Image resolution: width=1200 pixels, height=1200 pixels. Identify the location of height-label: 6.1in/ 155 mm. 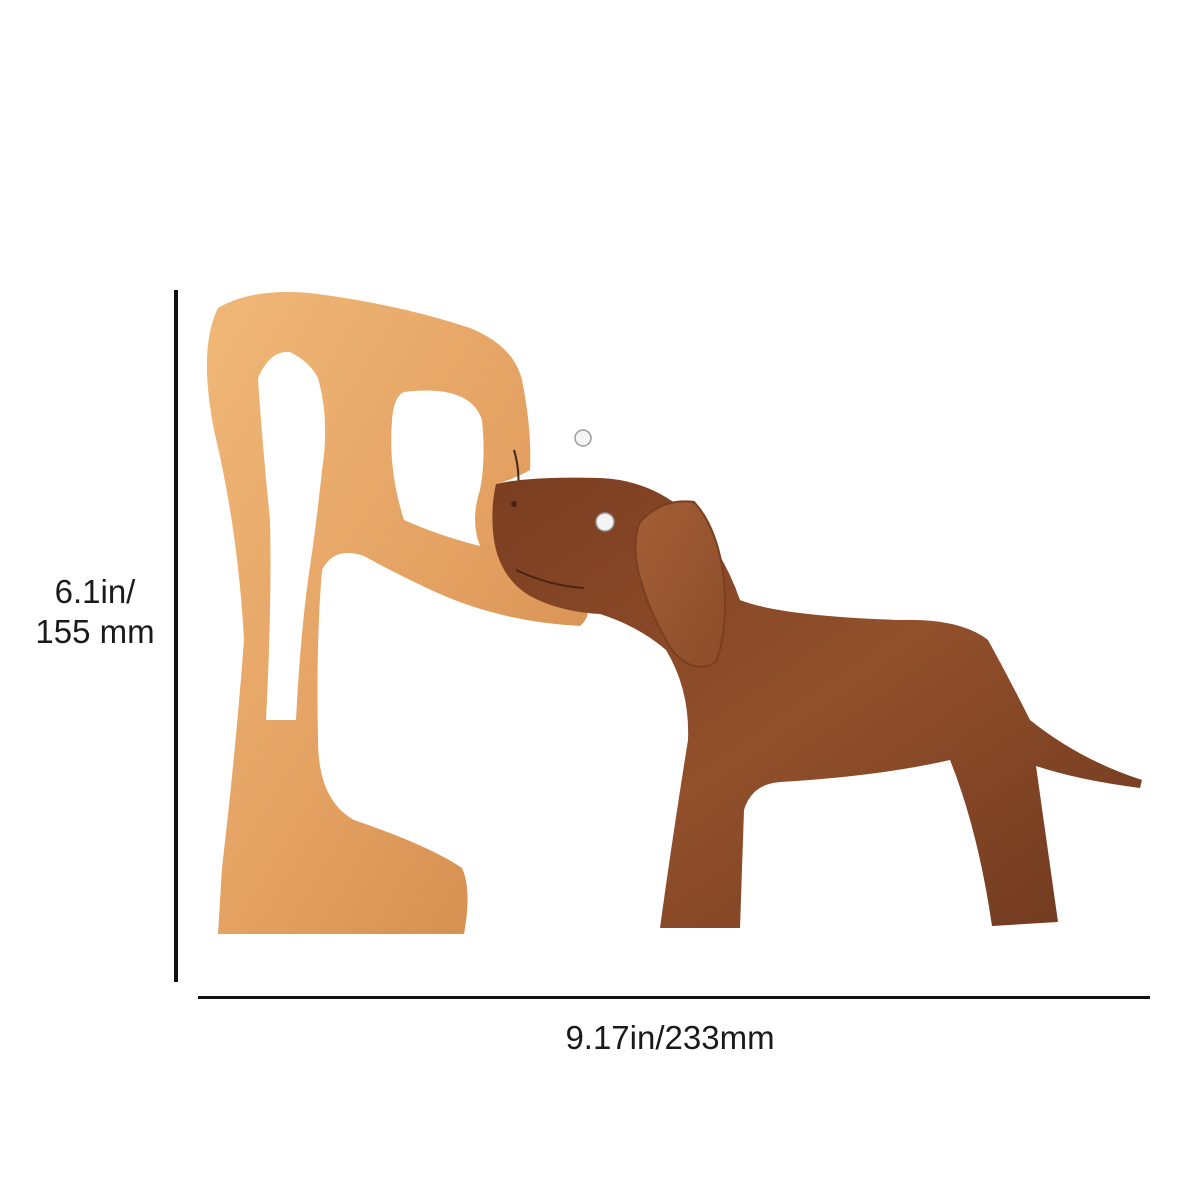
(95, 612).